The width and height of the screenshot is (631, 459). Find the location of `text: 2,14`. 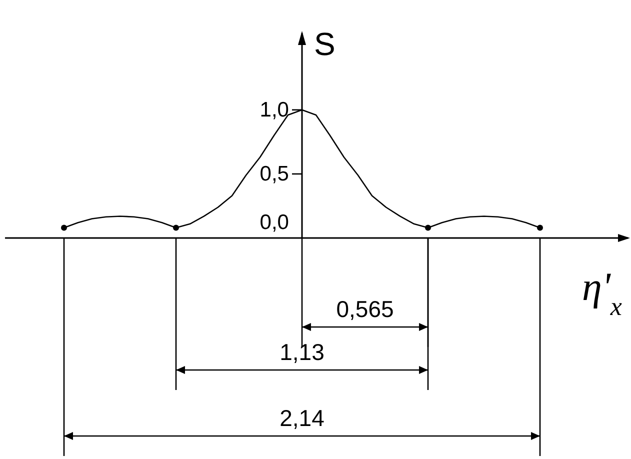

text: 2,14 is located at coordinates (302, 418).